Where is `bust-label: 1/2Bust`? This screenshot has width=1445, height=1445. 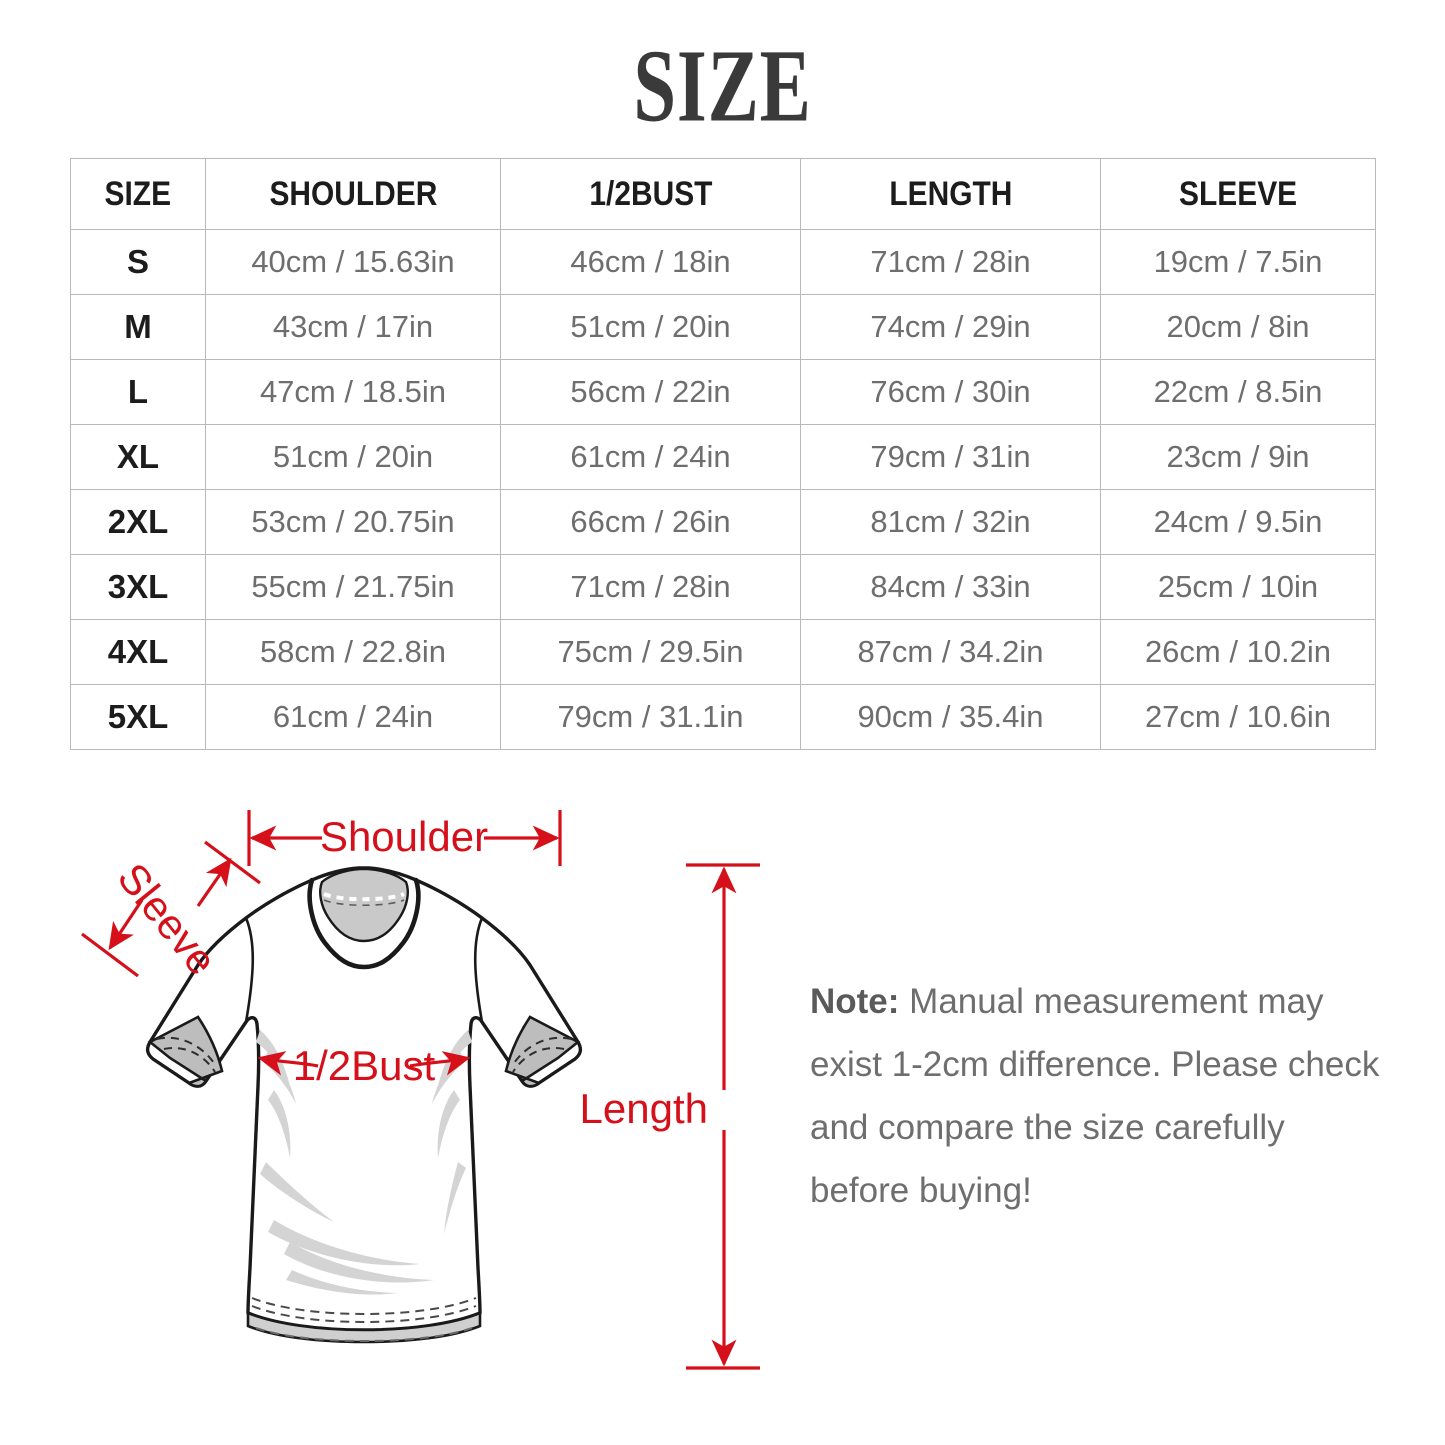
bust-label: 1/2Bust is located at coordinates (364, 1065).